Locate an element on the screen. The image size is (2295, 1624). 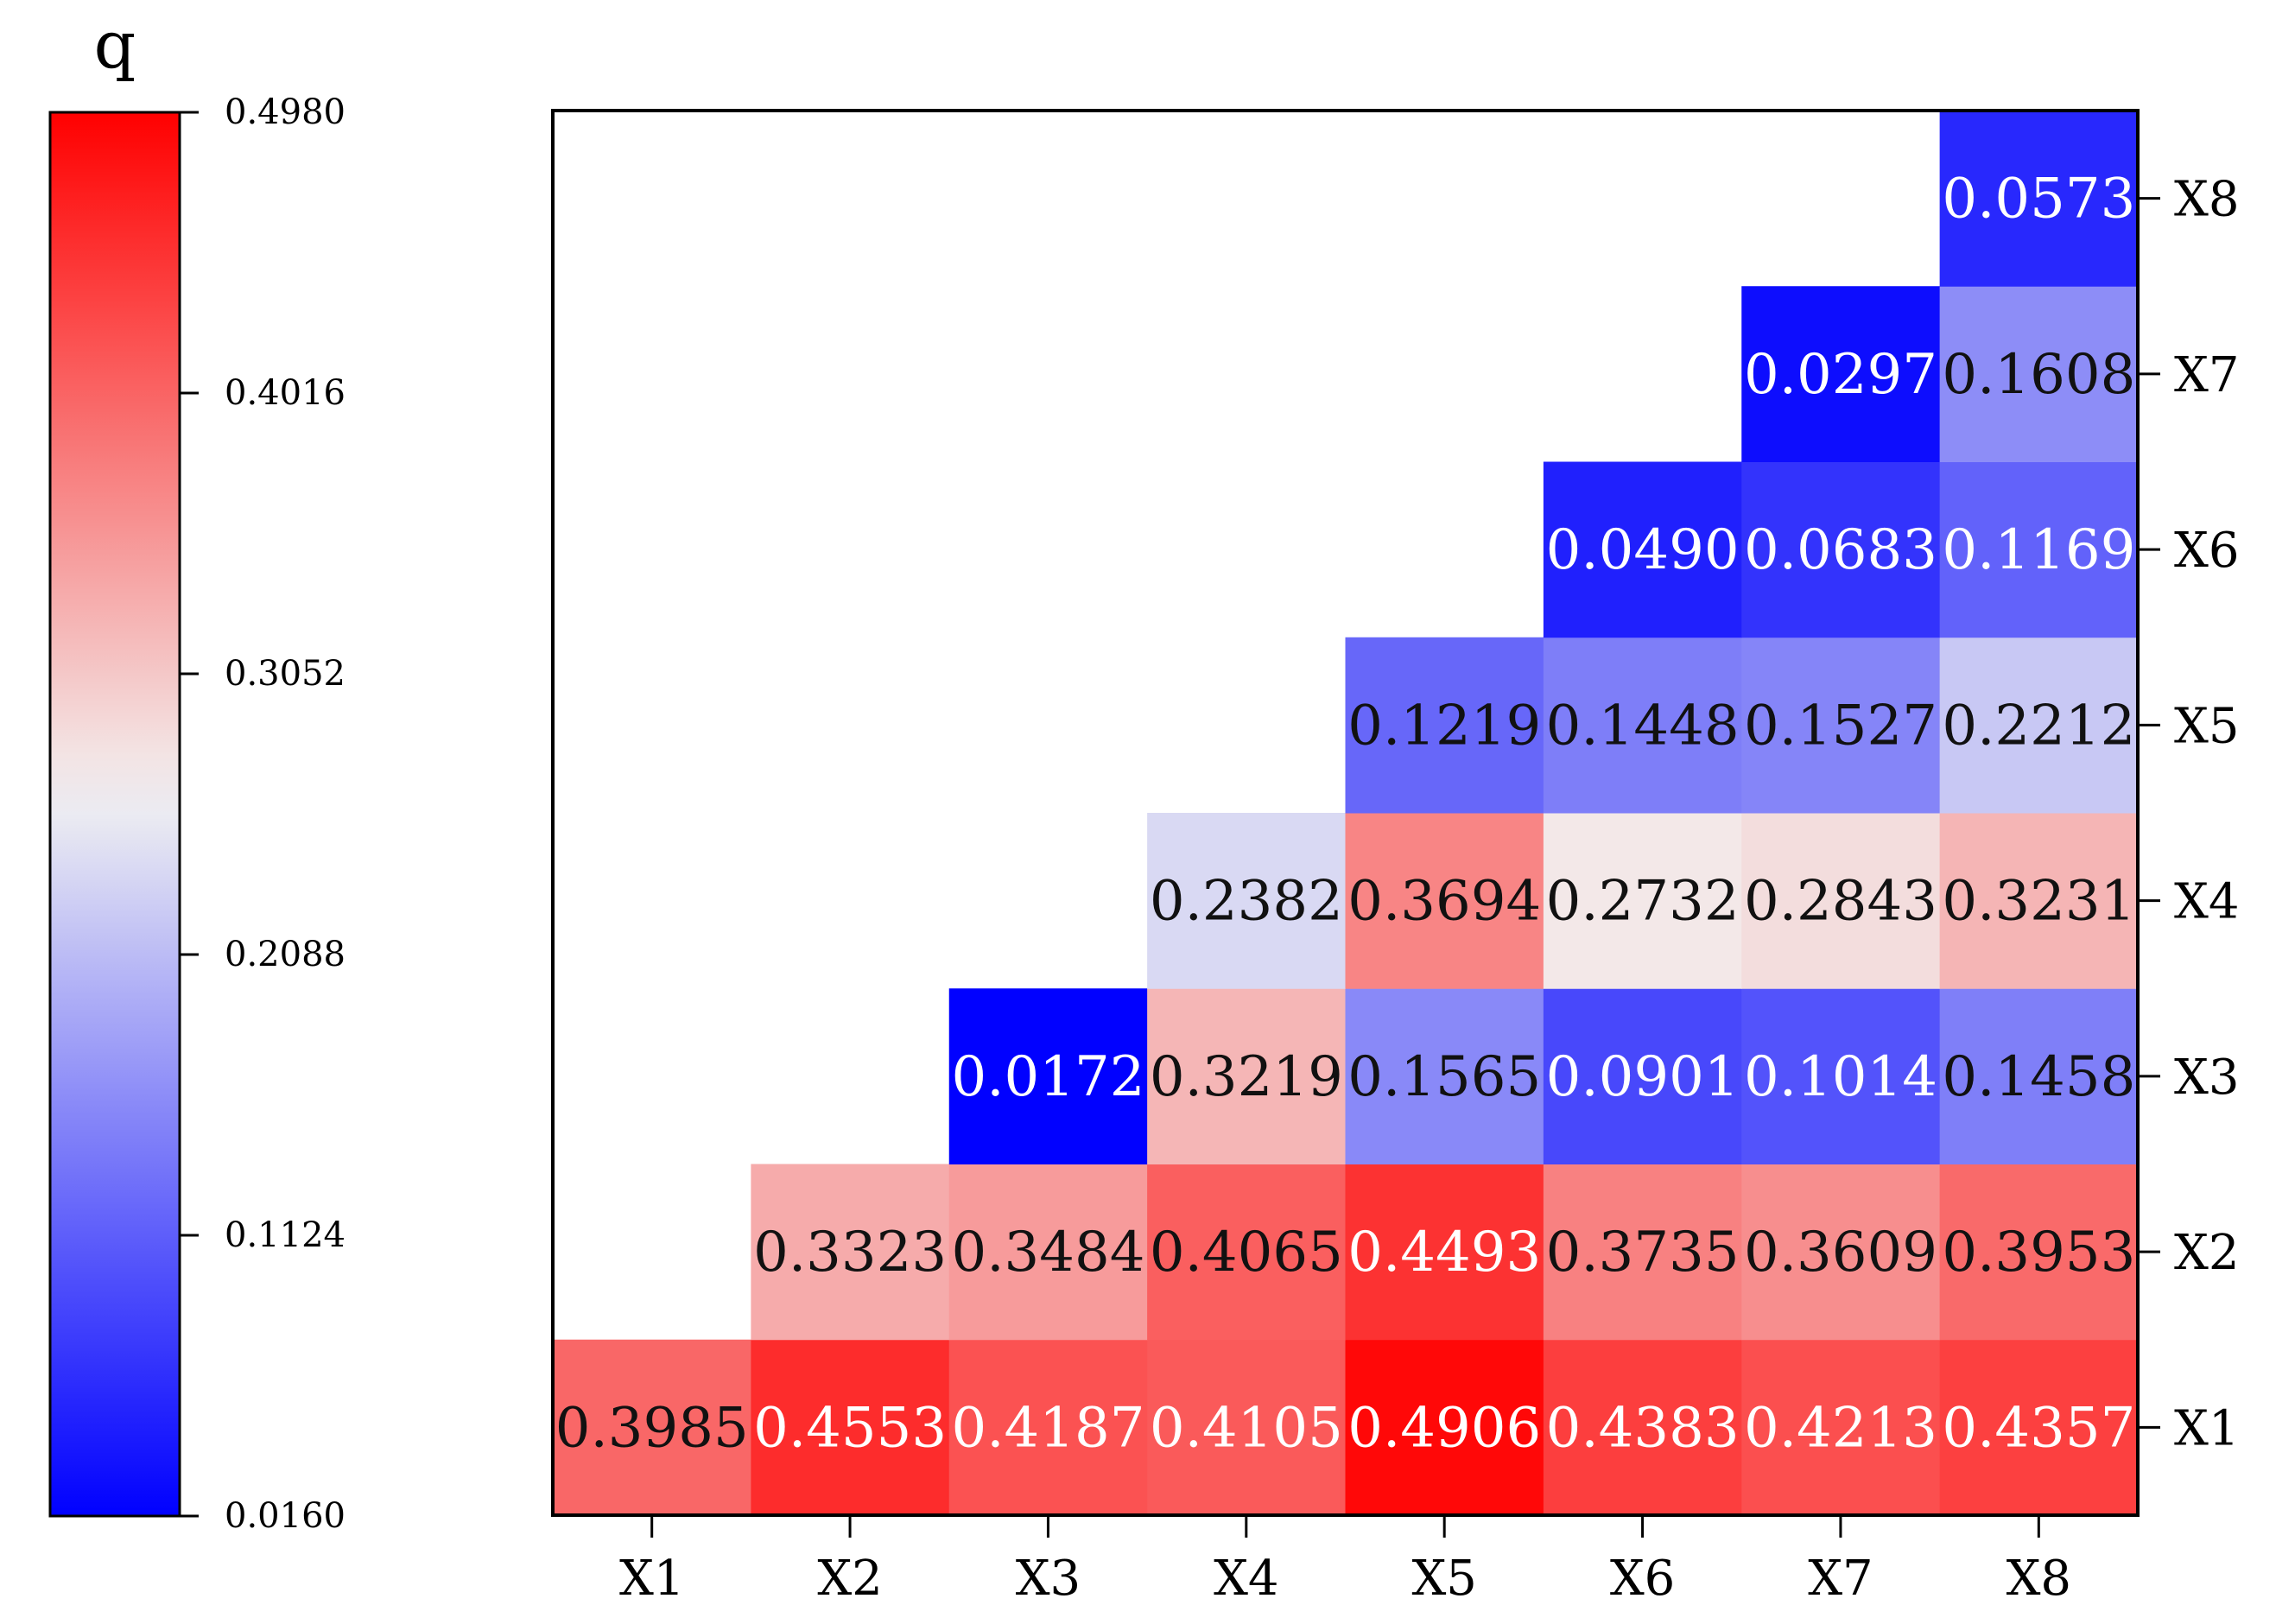
x-tick-label: X1 is located at coordinates (652, 1579).